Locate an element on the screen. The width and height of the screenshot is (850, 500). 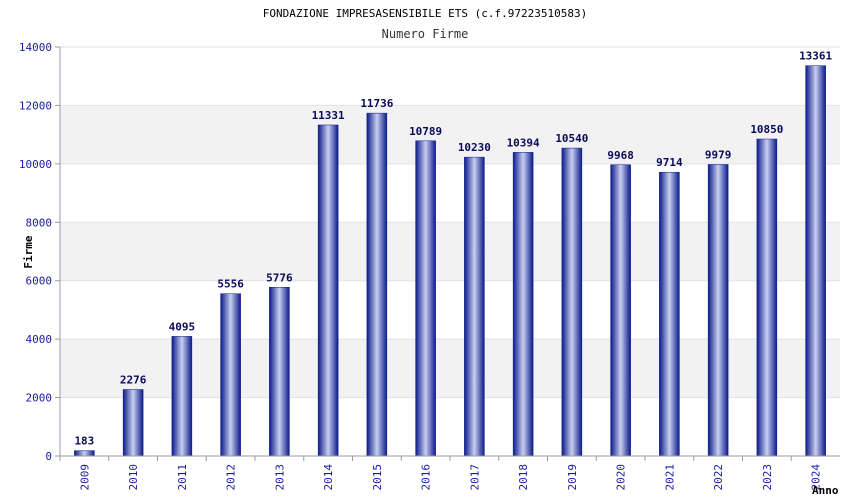
chart-subtitle: Numero Firme is located at coordinates (425, 34).